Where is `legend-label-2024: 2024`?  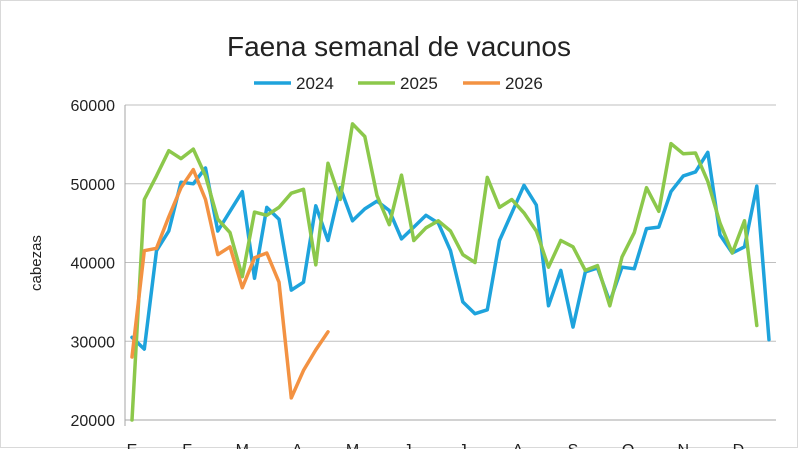
legend-label-2024: 2024 is located at coordinates (315, 83).